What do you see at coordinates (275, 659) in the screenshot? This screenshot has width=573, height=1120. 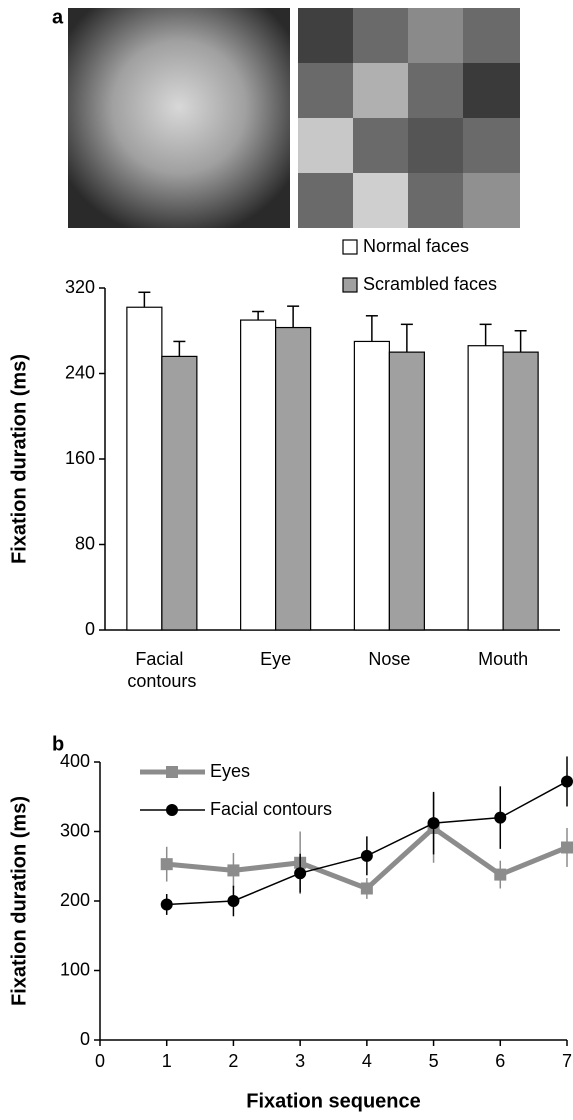 I see `x-tick-label: Eye` at bounding box center [275, 659].